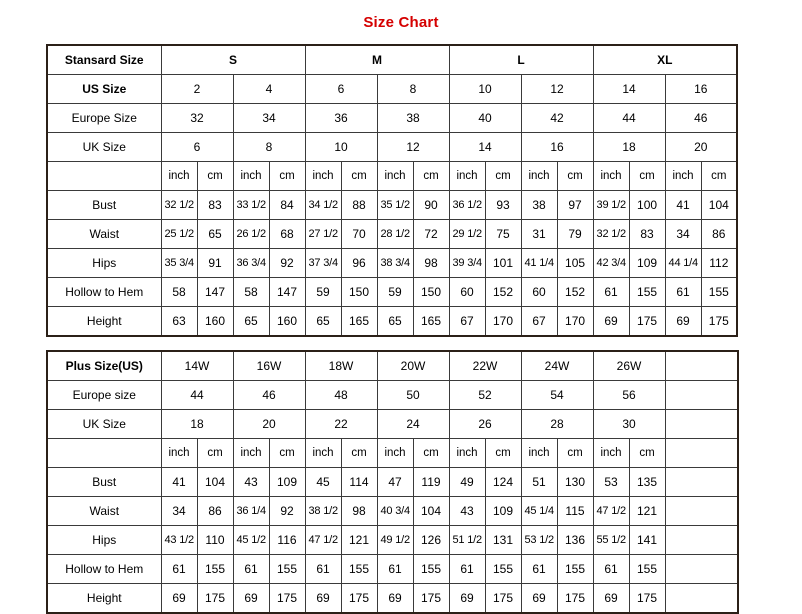 The image size is (802, 614). I want to click on plus-size-22w: 22W, so click(485, 365).